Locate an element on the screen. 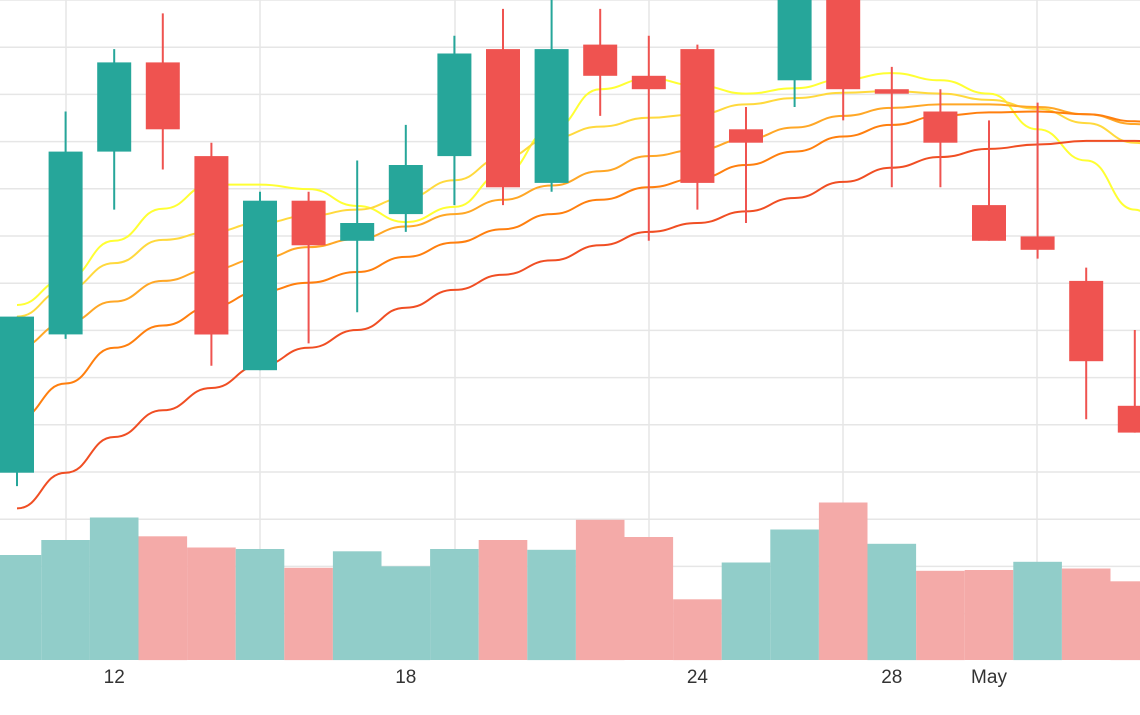 Image resolution: width=1140 pixels, height=715 pixels. x-tick-label: 18 is located at coordinates (405, 677).